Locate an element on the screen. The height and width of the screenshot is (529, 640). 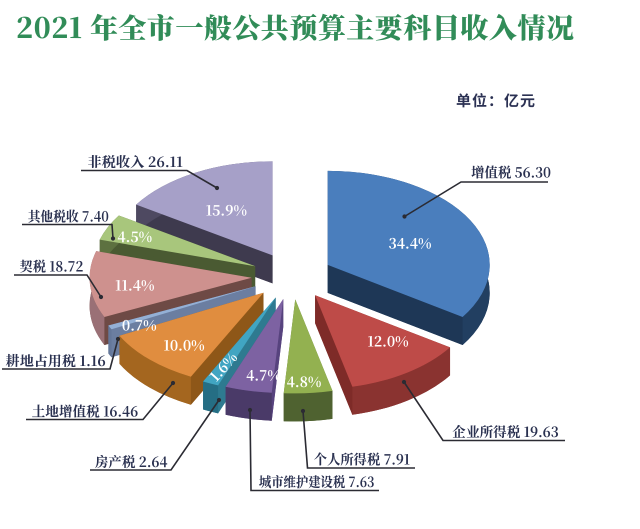
slice-label-4: 房产税 2.64 is located at coordinates (131, 462).